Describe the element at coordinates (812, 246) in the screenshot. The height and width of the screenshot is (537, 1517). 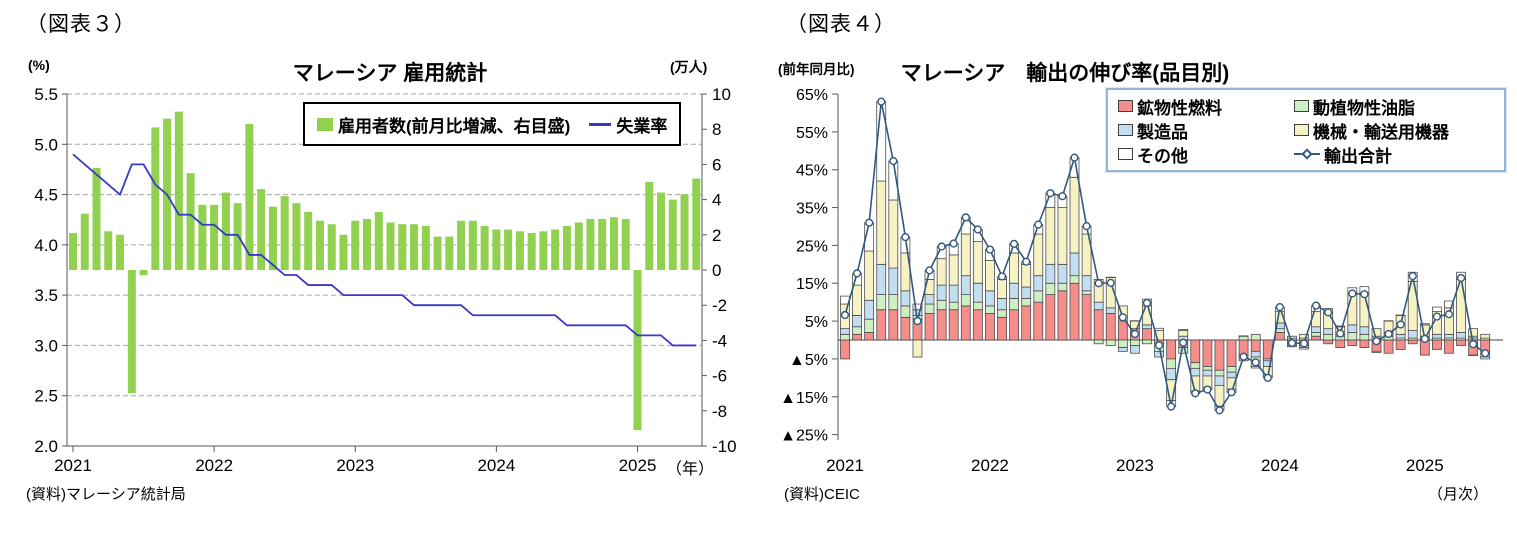
I see `y-tick-label: 25%` at that location.